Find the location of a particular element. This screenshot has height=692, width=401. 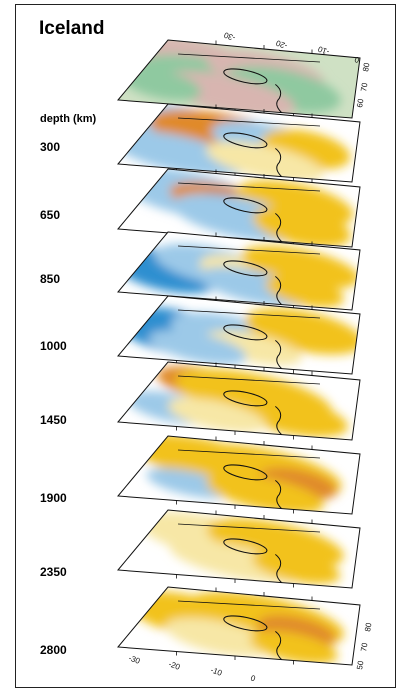

depth-label-300: 300 is located at coordinates (50, 147).